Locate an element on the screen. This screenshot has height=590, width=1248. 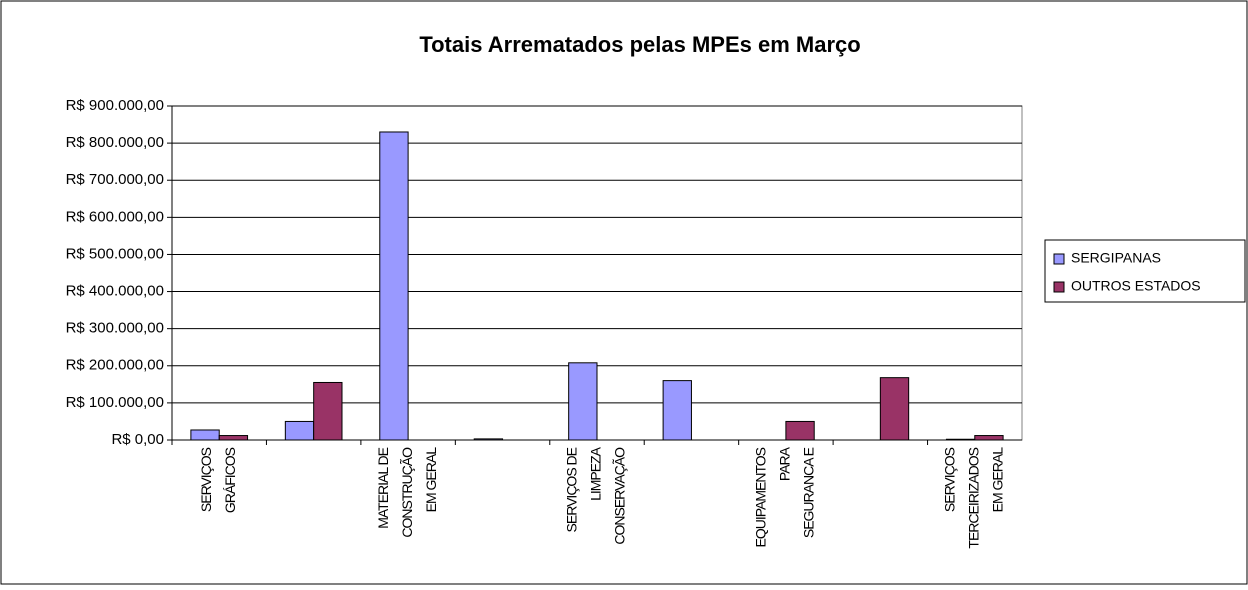
y-tick-label: R$ 0,00 is located at coordinates (137, 439).